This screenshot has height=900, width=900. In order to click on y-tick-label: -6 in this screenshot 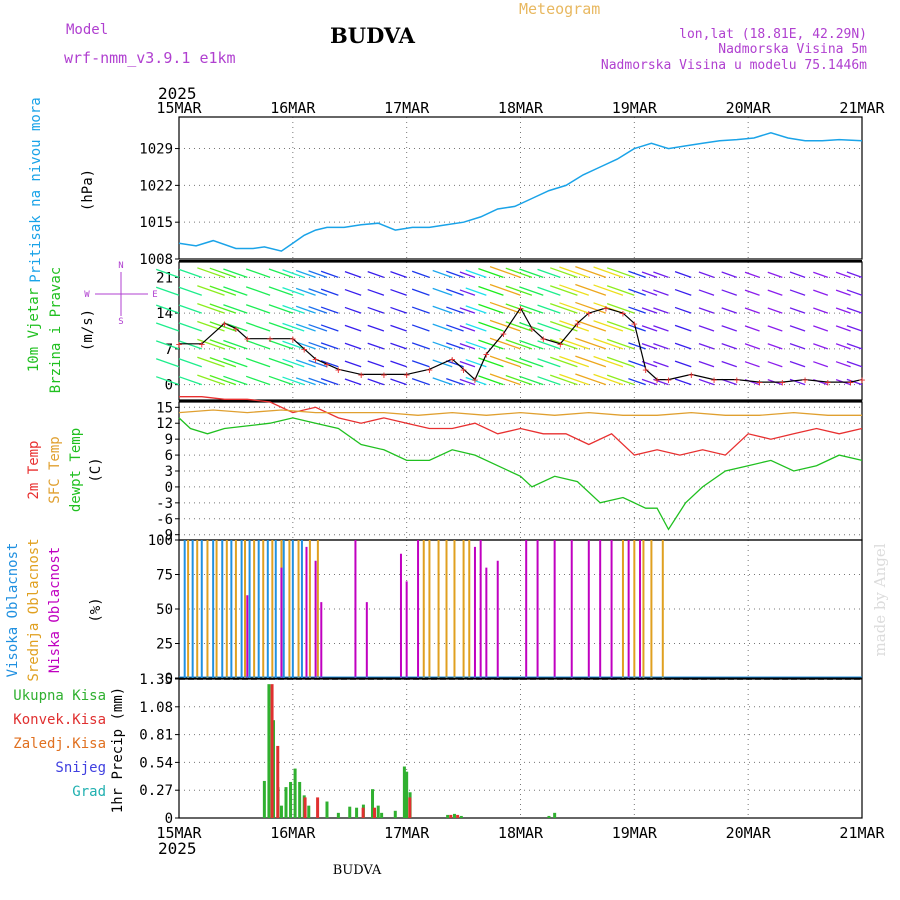, I will do `click(164, 520)`.